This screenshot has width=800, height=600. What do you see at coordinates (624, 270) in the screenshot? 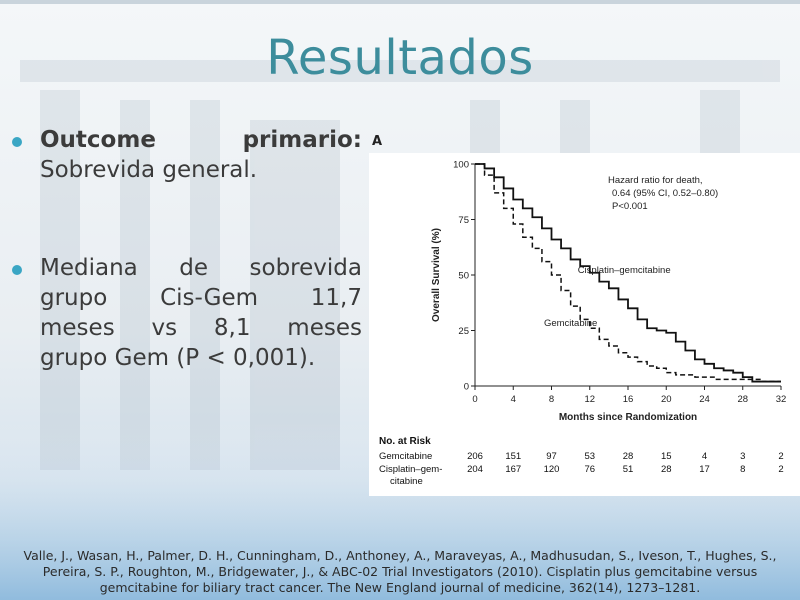
I see `series-label-cisplatin: Cisplatin–gemcitabine` at bounding box center [624, 270].